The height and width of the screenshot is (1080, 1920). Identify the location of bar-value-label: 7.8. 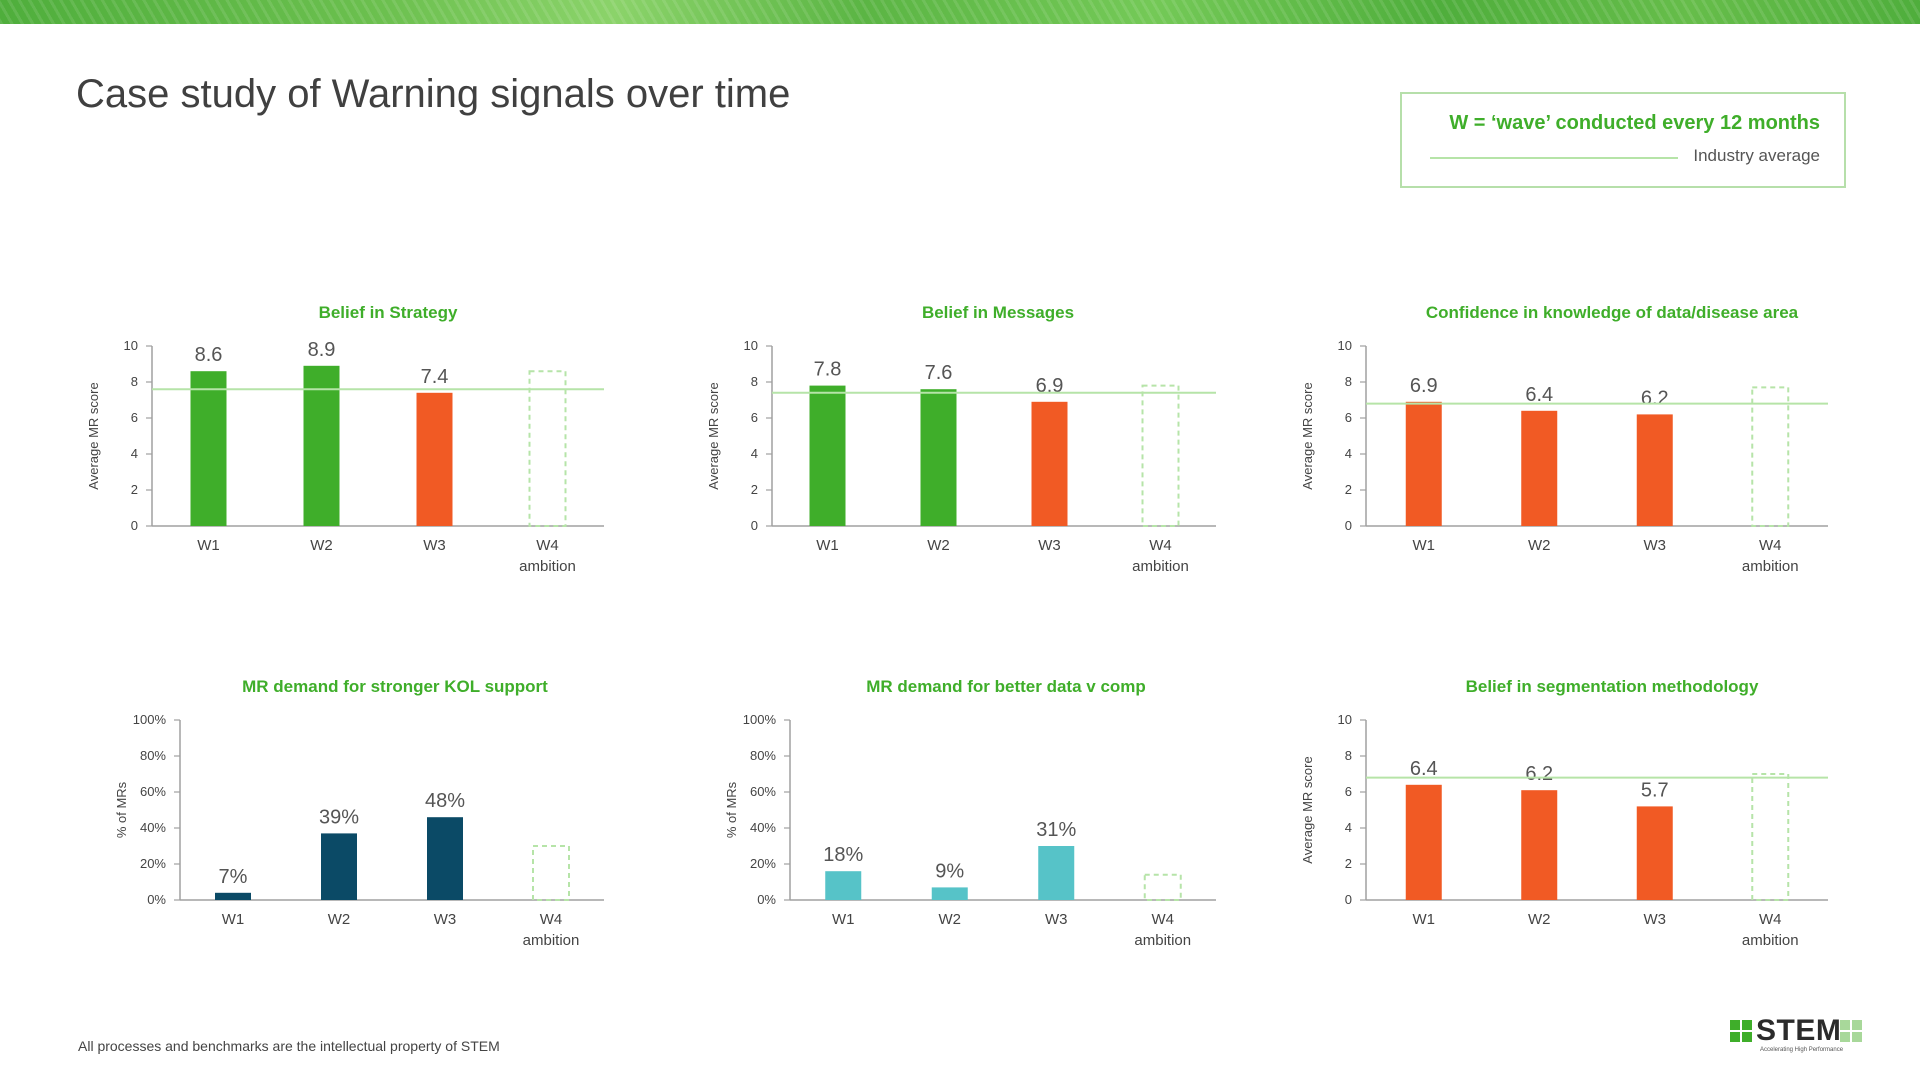
(828, 370).